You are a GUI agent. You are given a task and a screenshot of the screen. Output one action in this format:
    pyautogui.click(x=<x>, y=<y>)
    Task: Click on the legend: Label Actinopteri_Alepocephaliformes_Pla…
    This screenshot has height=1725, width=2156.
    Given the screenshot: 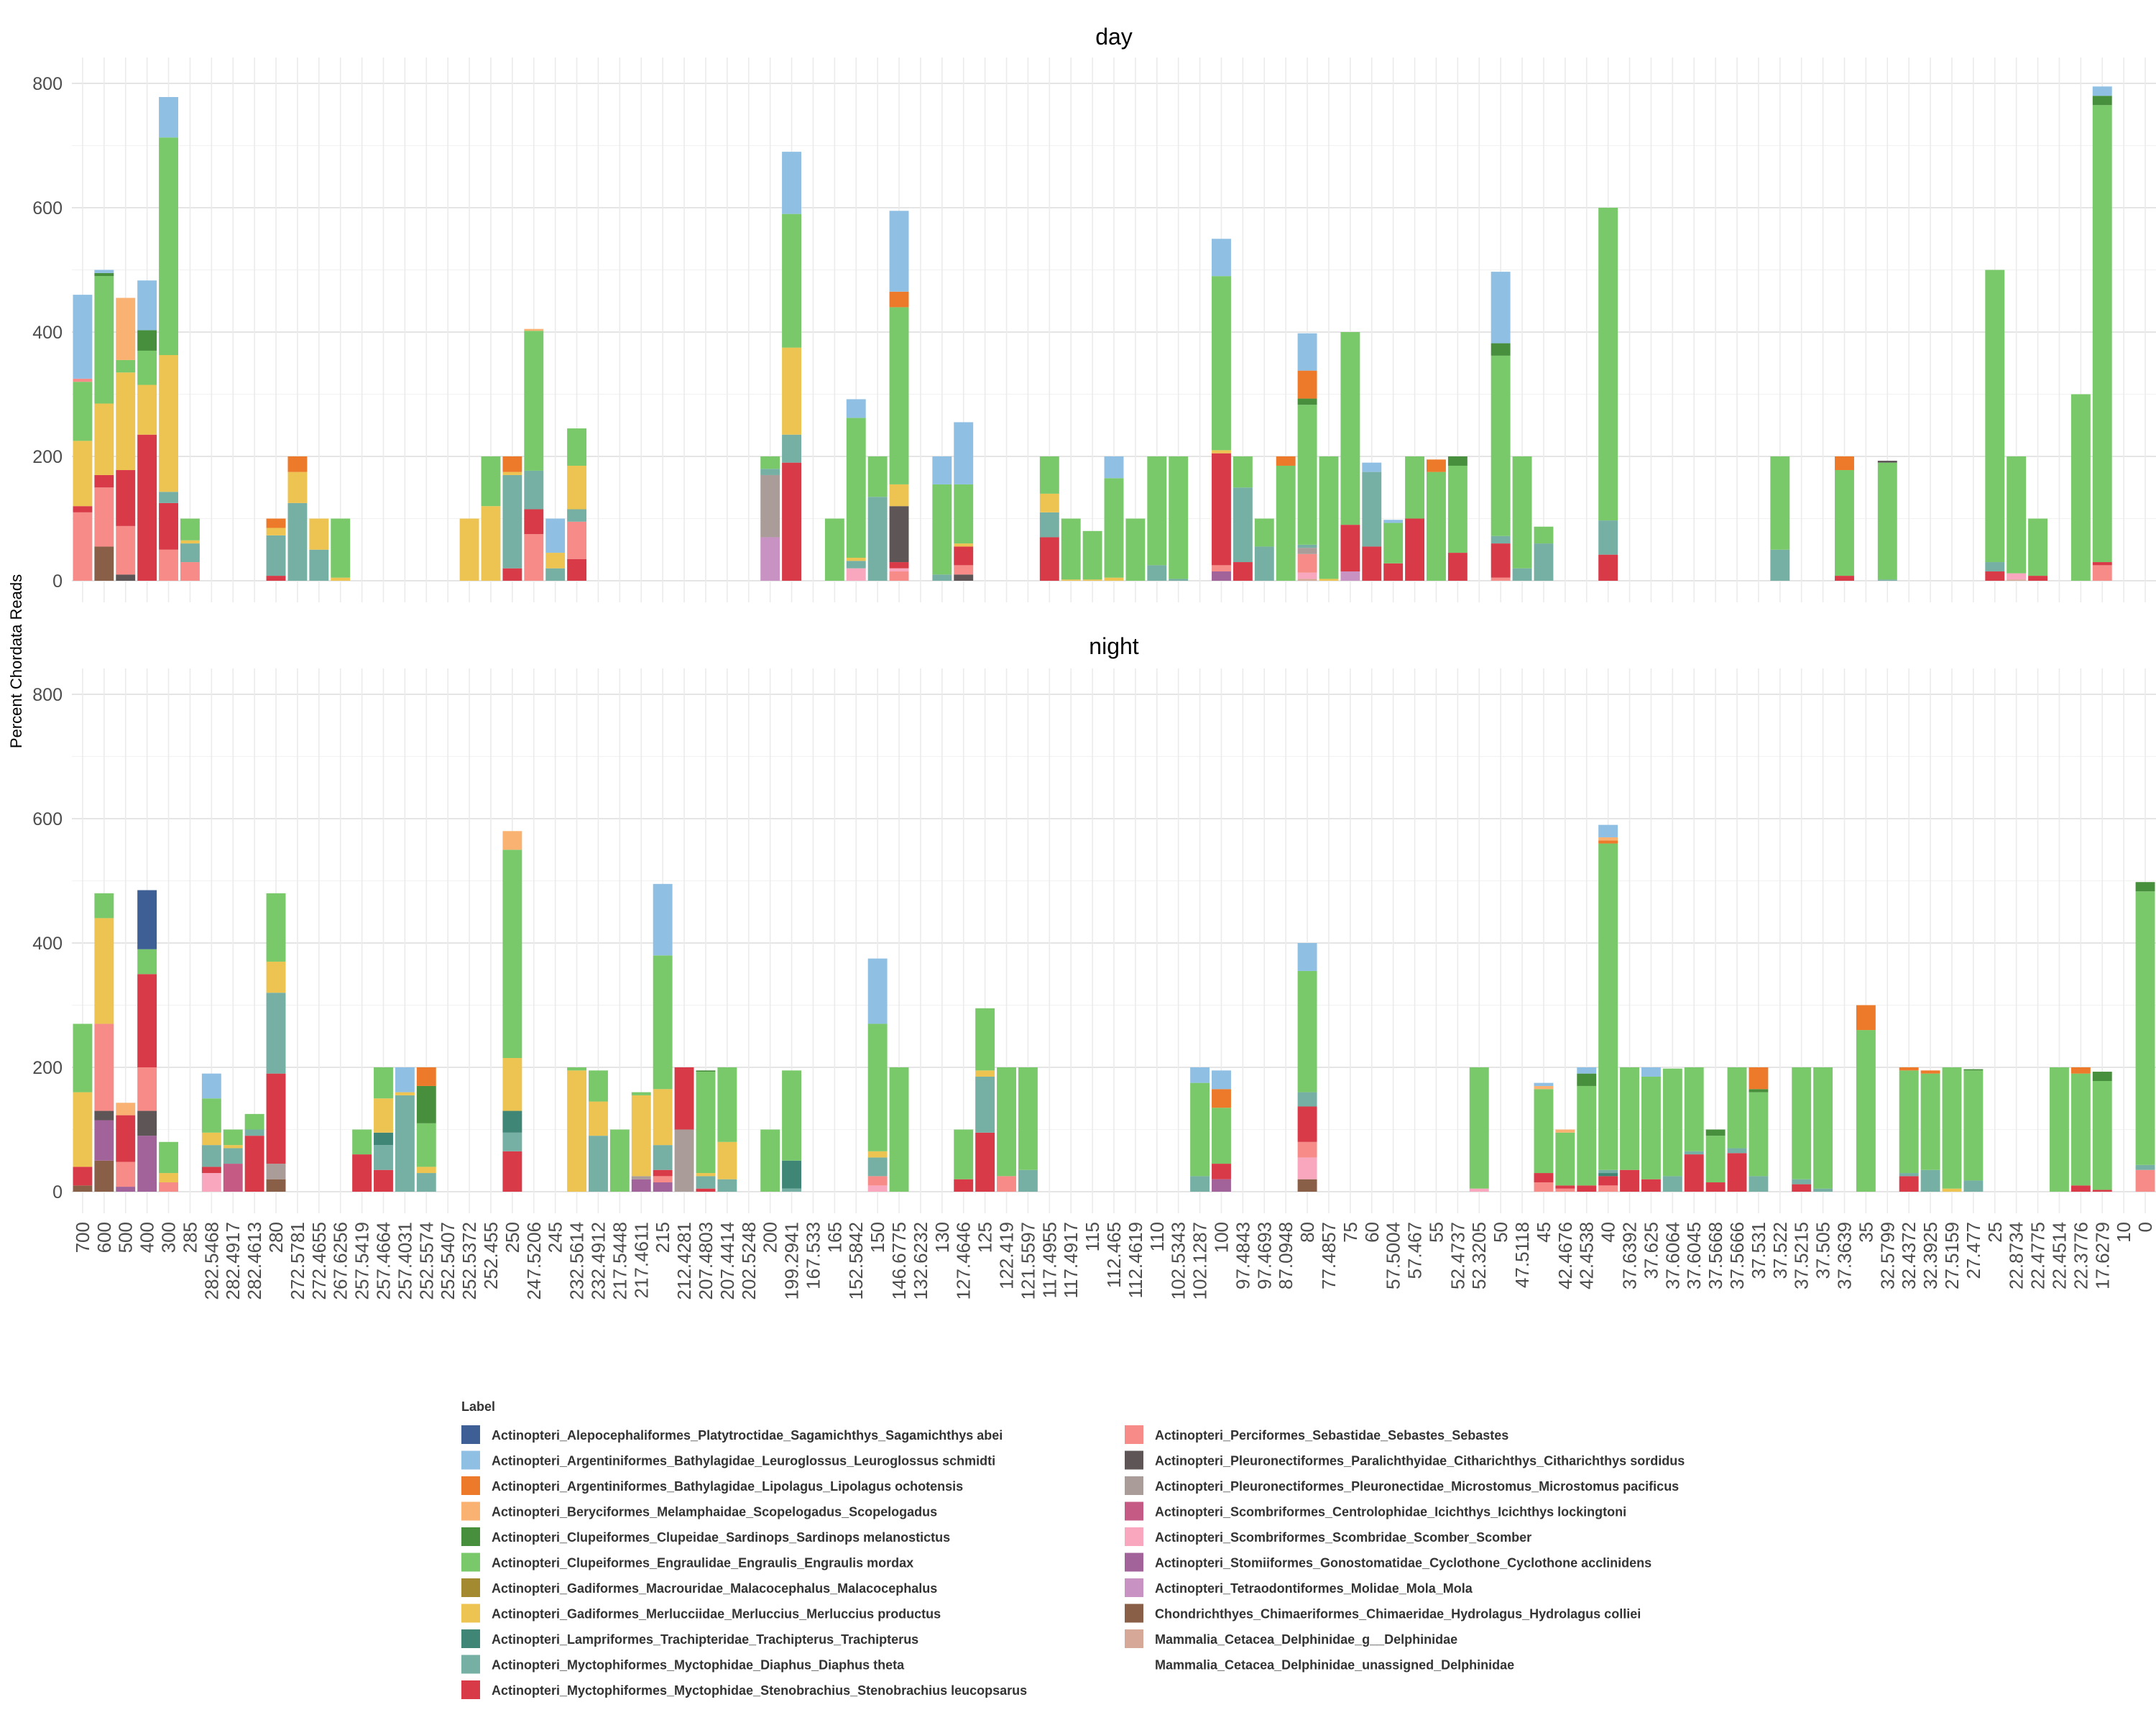 What is the action you would take?
    pyautogui.click(x=1073, y=1549)
    